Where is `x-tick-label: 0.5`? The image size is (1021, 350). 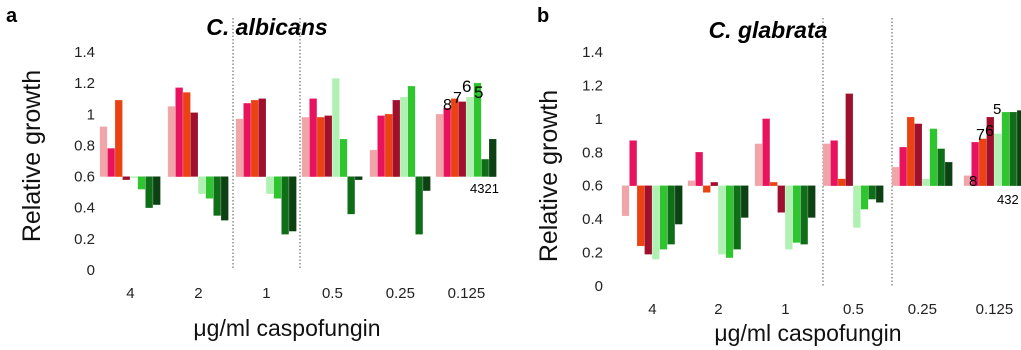
x-tick-label: 0.5 is located at coordinates (332, 293).